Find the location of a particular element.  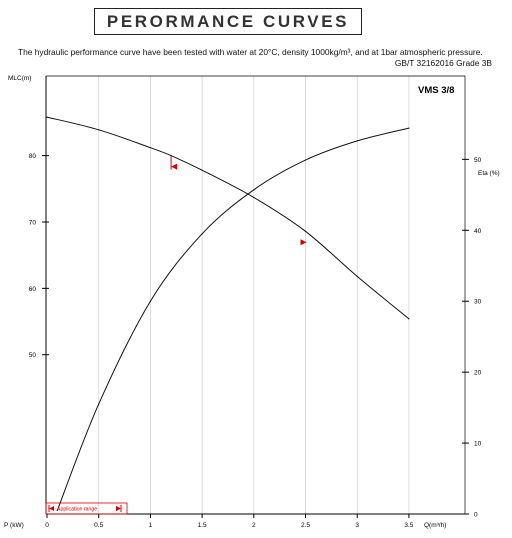

application-range-box is located at coordinates (86, 508).